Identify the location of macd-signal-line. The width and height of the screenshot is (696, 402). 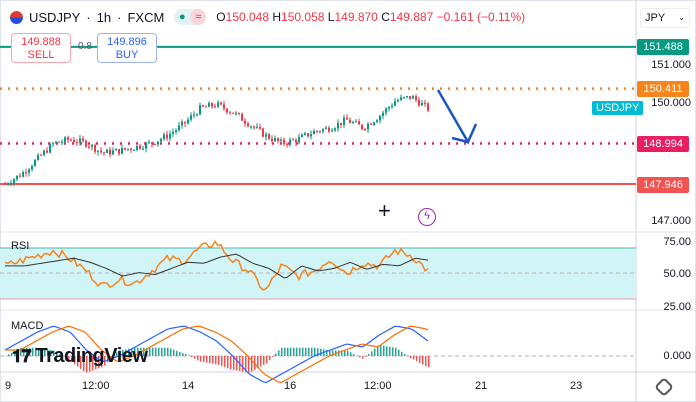
(217, 354).